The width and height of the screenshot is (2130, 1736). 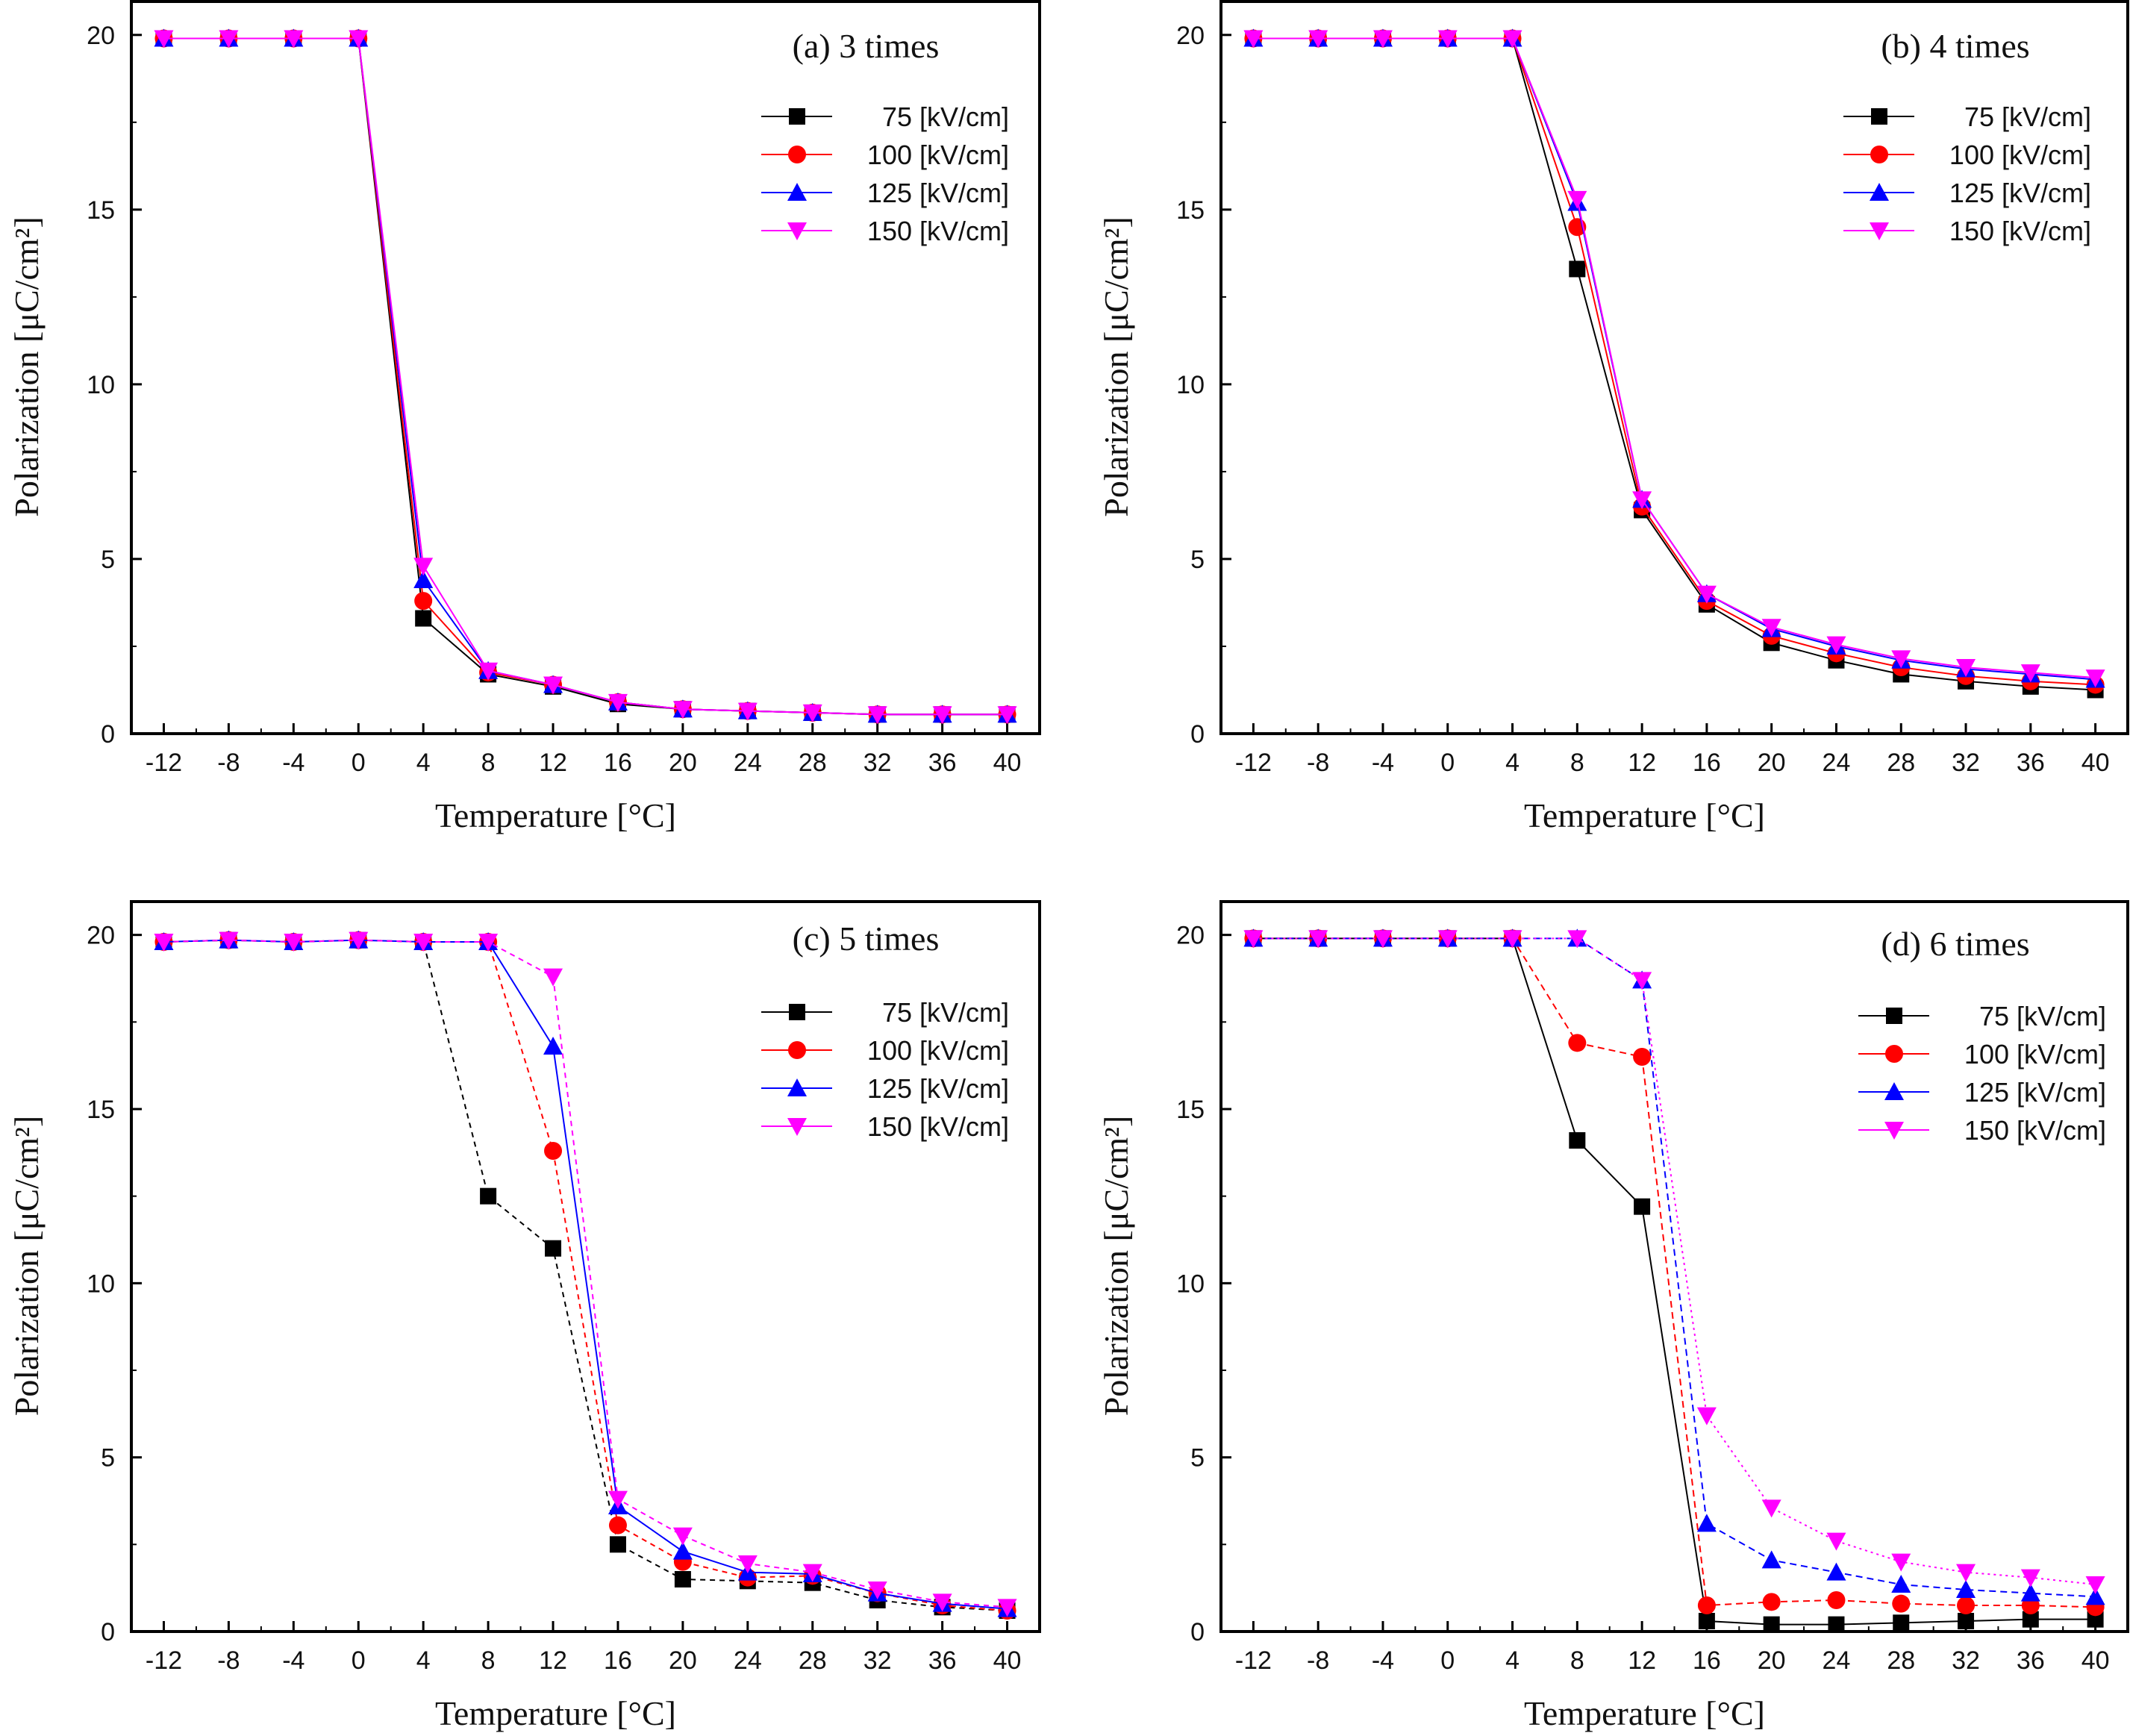 I want to click on x-tick-label: -12, so click(x=1254, y=763).